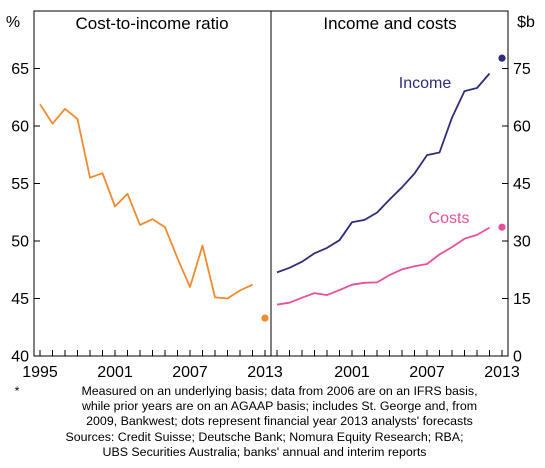 The width and height of the screenshot is (545, 468). I want to click on x-axis: 1995 2001 2007 2013 2001 2007 2013, so click(271, 365).